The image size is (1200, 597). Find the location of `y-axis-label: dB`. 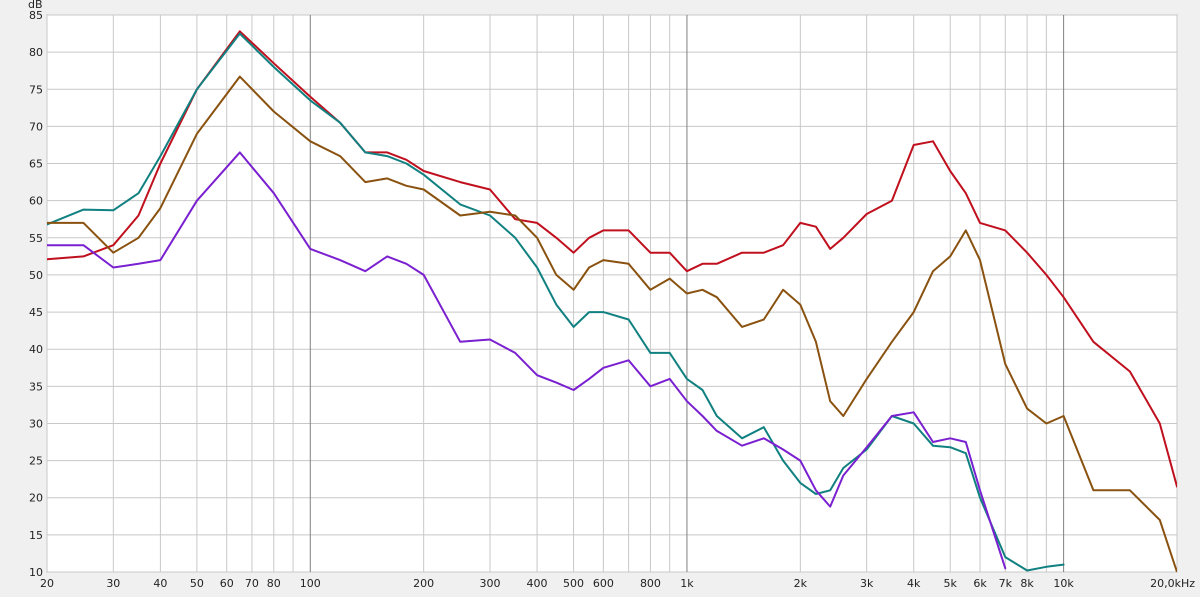

y-axis-label: dB is located at coordinates (35, 5).